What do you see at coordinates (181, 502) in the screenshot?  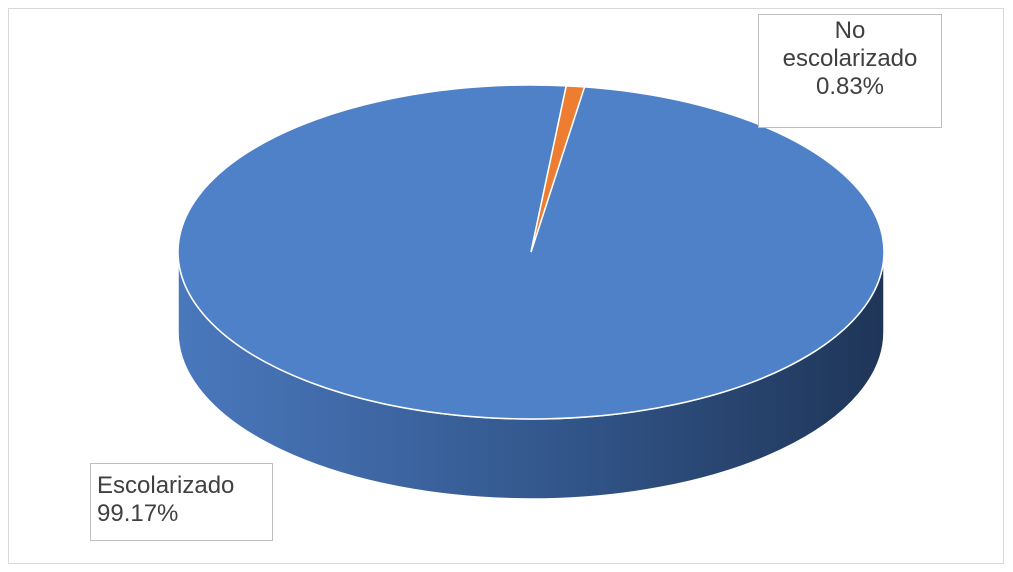 I see `data-label-escolarizado: Escolarizado 99.17%` at bounding box center [181, 502].